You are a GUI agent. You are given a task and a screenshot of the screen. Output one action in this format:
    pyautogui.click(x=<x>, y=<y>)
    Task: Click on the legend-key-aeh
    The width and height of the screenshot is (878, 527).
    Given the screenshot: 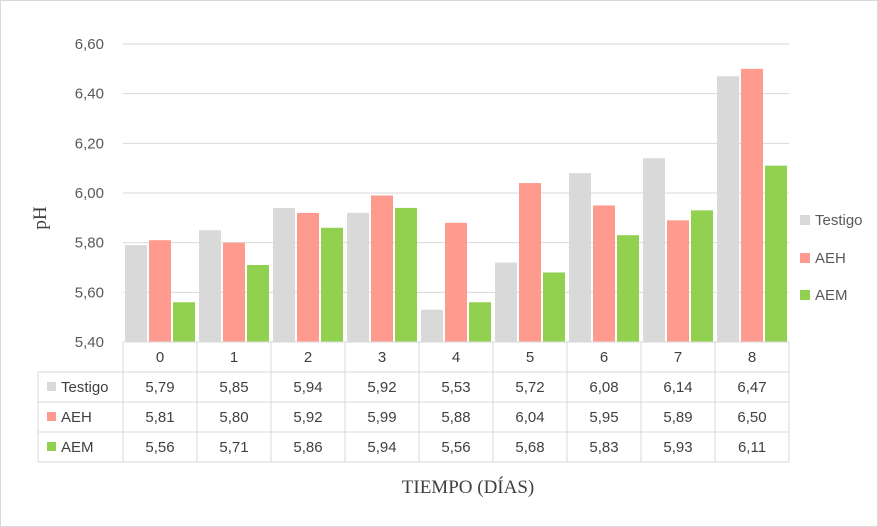 What is the action you would take?
    pyautogui.click(x=805, y=258)
    